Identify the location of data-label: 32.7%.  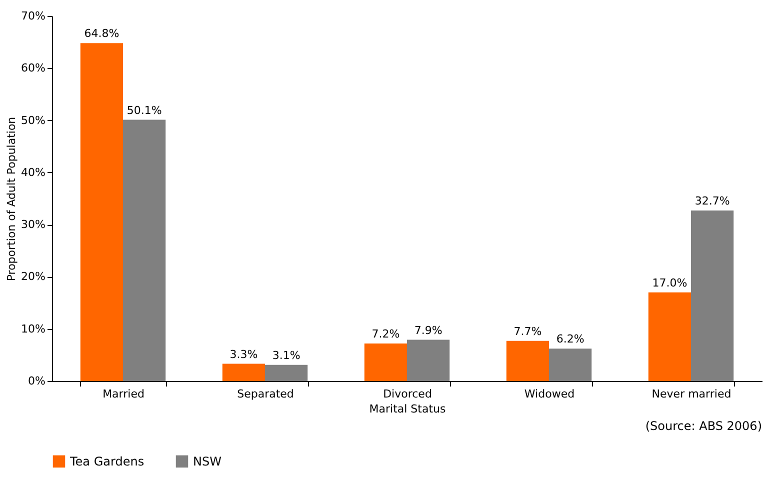
(712, 201).